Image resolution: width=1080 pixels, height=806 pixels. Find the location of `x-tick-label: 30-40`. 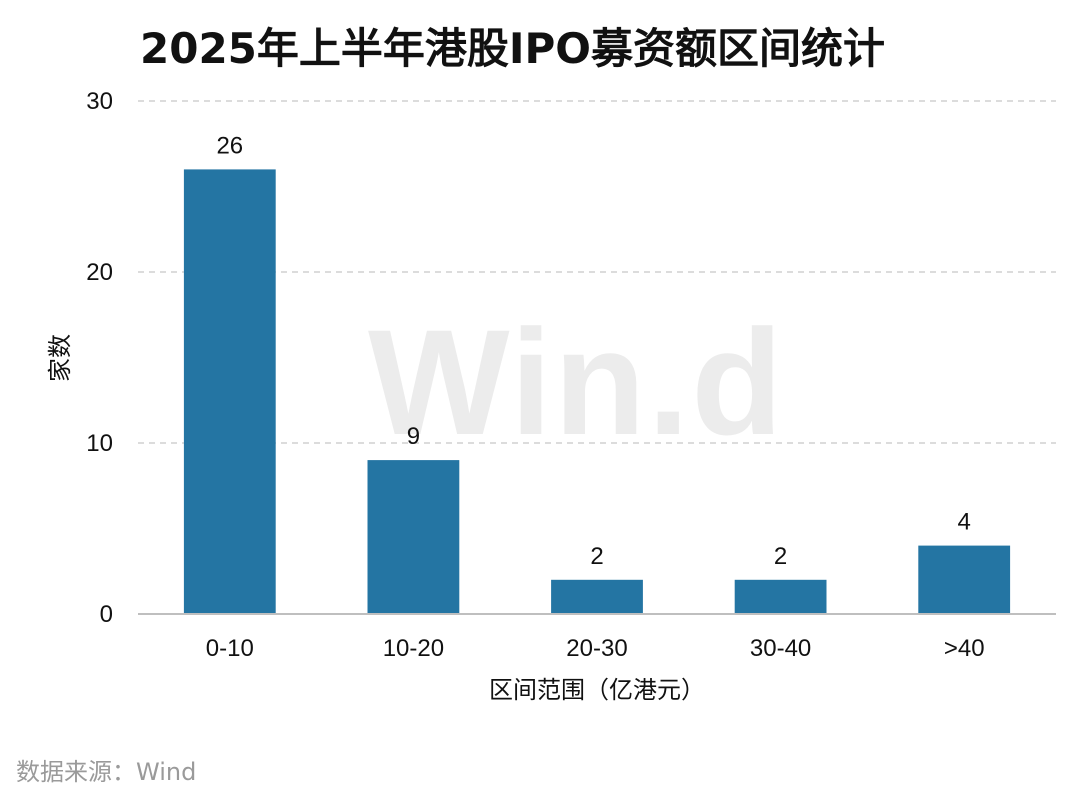

x-tick-label: 30-40 is located at coordinates (780, 648).